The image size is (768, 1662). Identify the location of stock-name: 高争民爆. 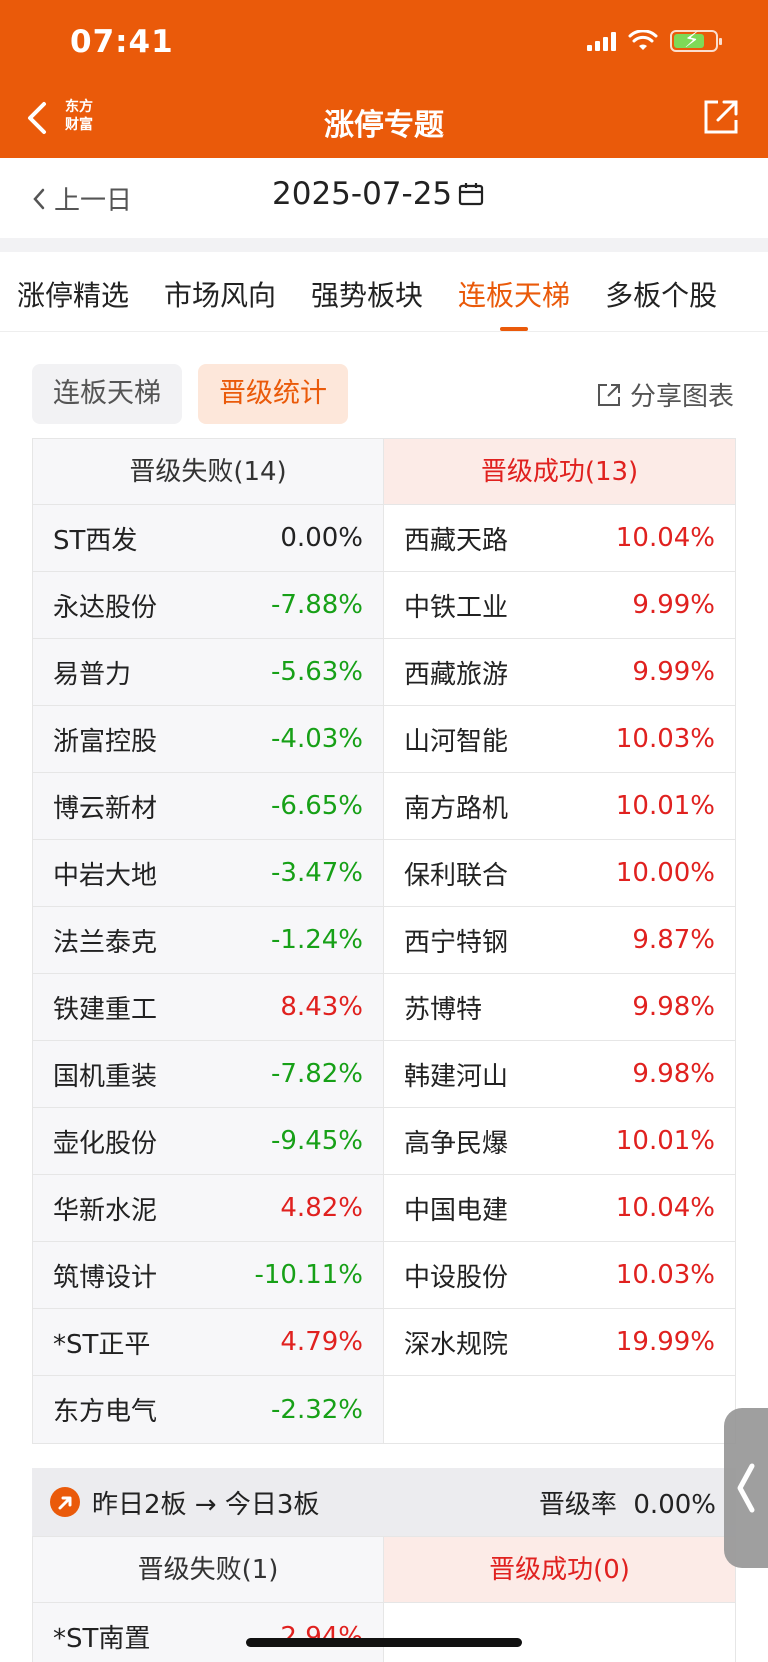
(456, 1143).